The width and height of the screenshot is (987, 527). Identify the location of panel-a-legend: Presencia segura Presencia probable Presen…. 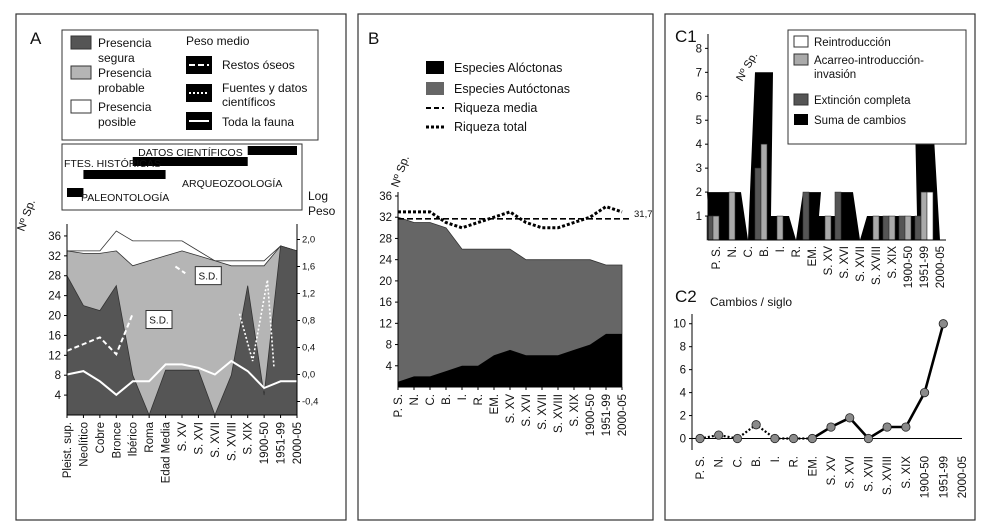
(190, 85).